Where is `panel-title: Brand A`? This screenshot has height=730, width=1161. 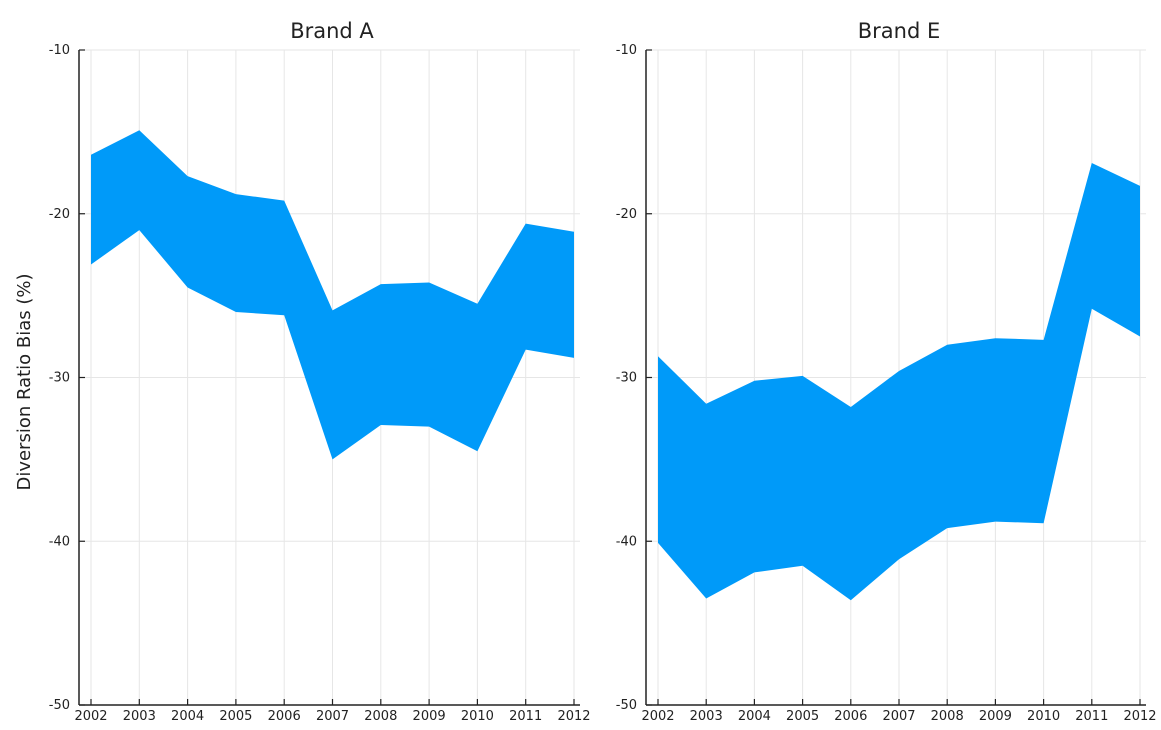
panel-title: Brand A is located at coordinates (332, 31).